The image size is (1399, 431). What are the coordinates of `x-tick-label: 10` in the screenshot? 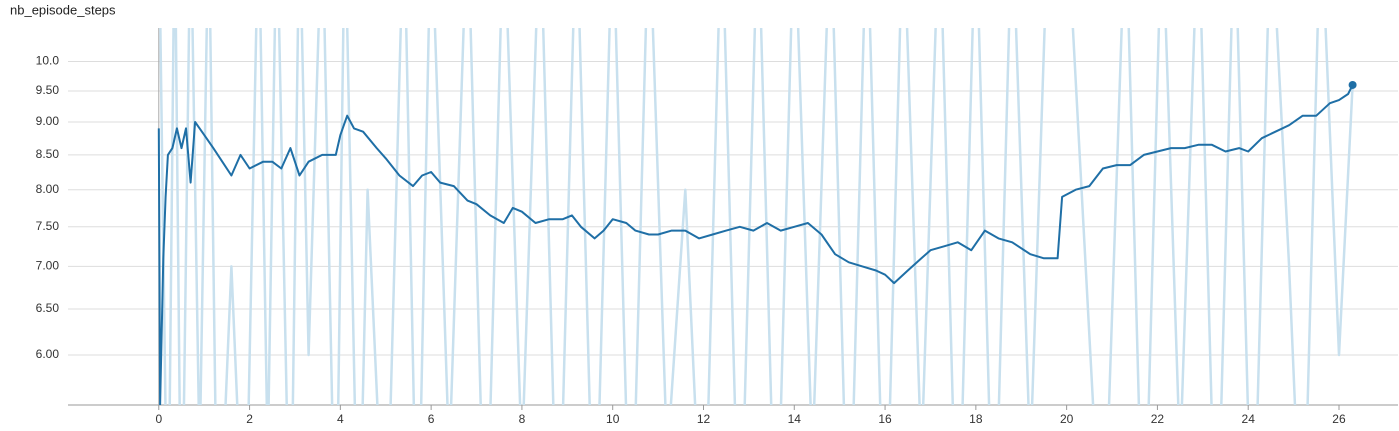 It's located at (613, 419).